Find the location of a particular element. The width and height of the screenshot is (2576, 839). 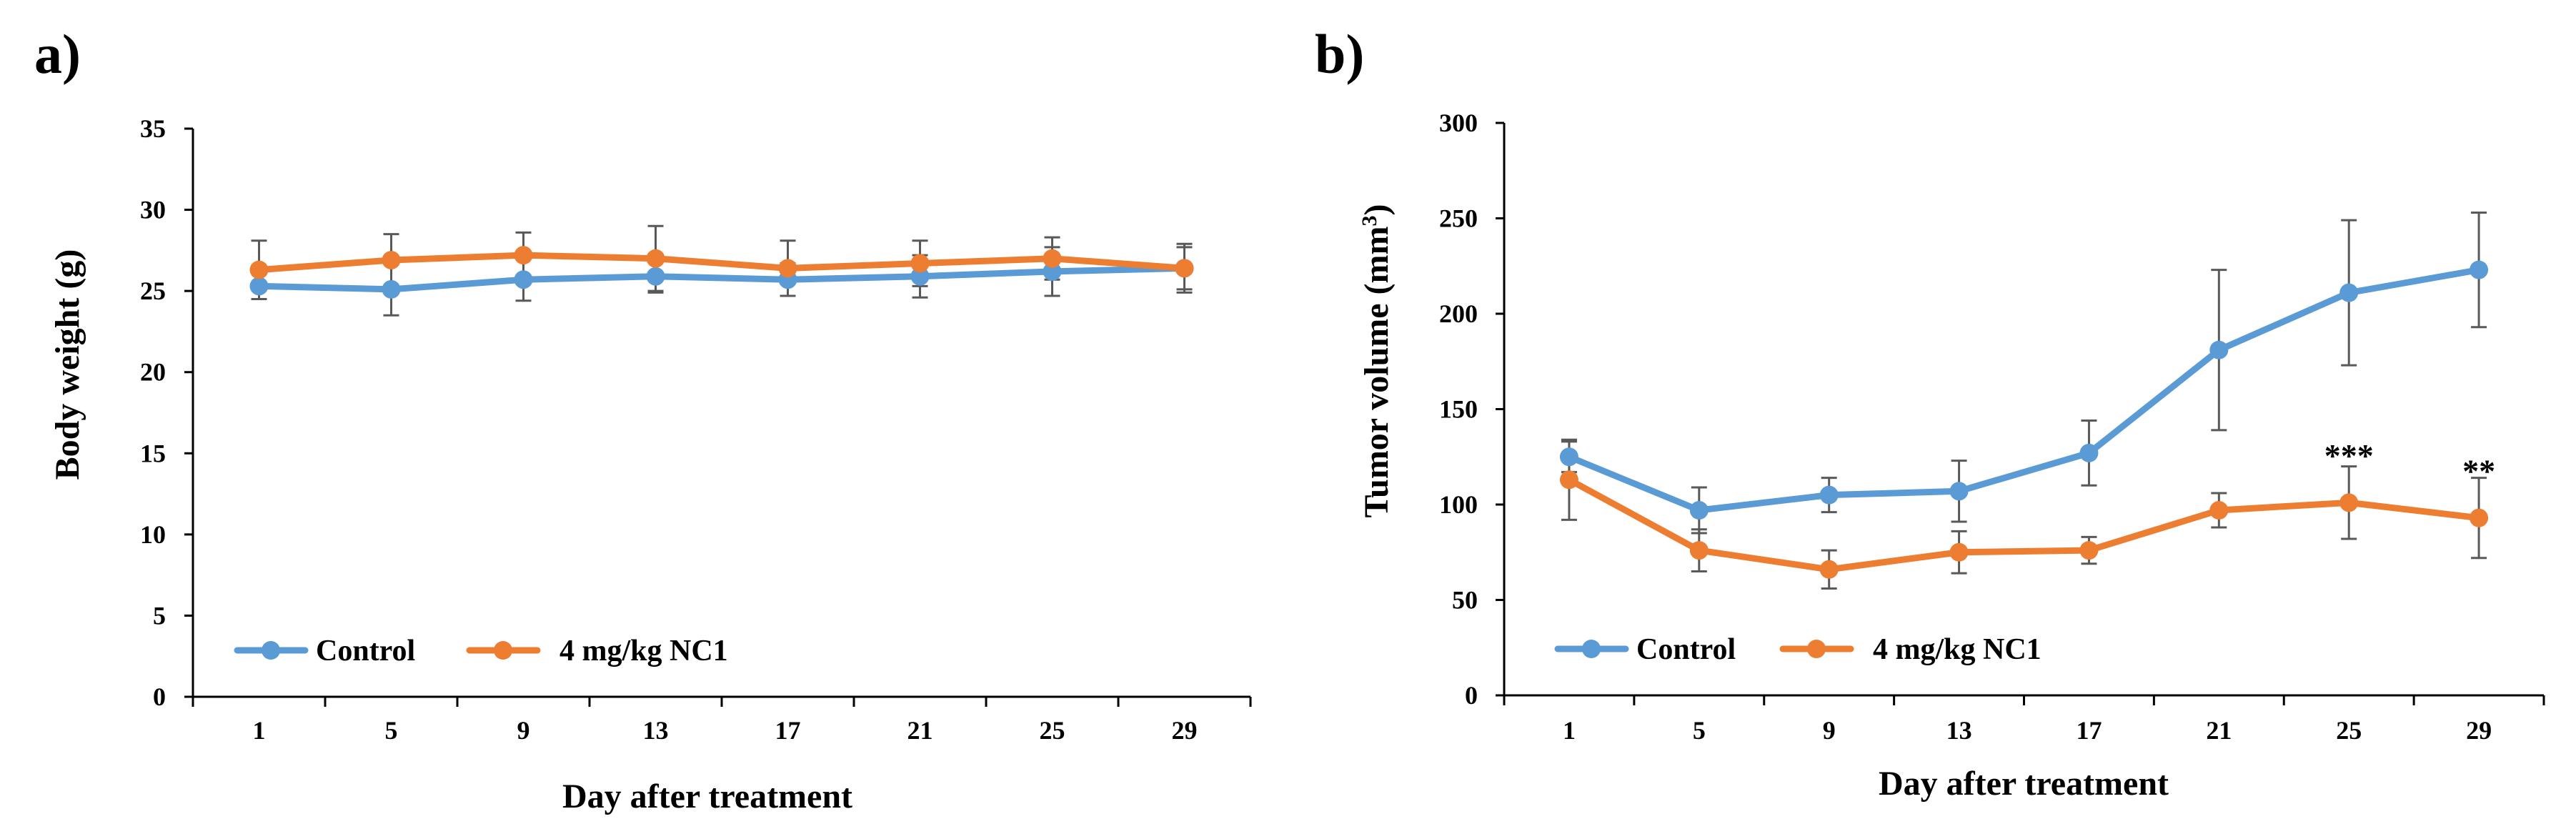

a-x-tick-label: 1 is located at coordinates (259, 730).